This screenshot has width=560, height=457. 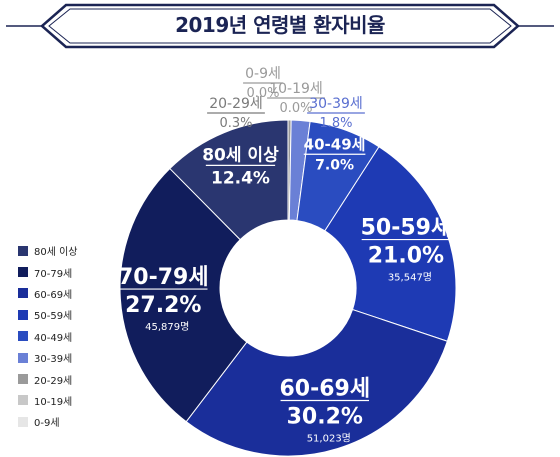 What do you see at coordinates (406, 228) in the screenshot?
I see `slice-label-50-59세: 50-59세` at bounding box center [406, 228].